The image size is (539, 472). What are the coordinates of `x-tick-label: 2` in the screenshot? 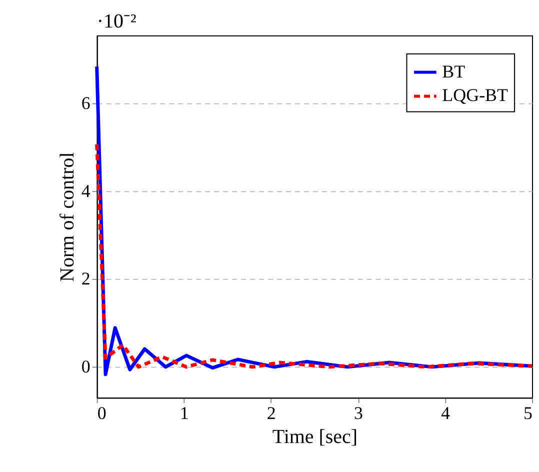 It's located at (271, 413).